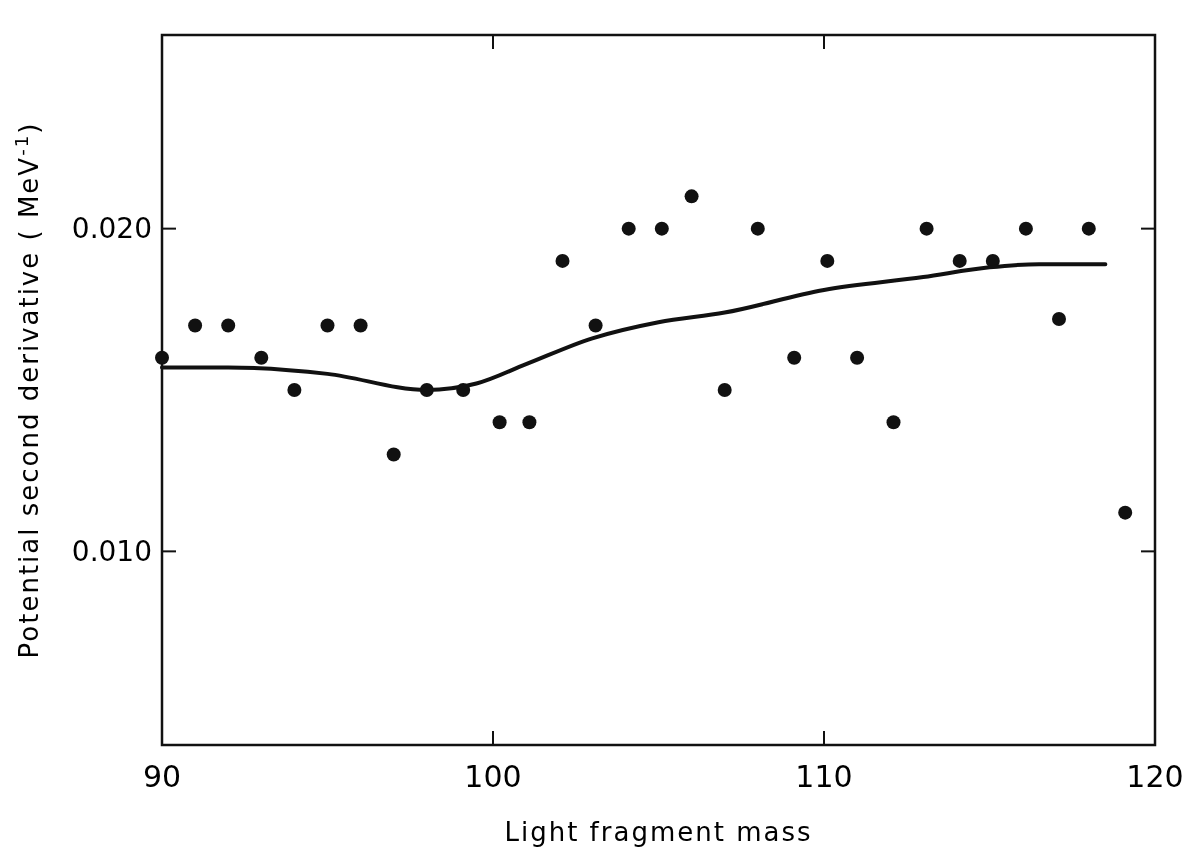 This screenshot has width=1182, height=859. What do you see at coordinates (111, 552) in the screenshot?
I see `y-tick-label: 0.010` at bounding box center [111, 552].